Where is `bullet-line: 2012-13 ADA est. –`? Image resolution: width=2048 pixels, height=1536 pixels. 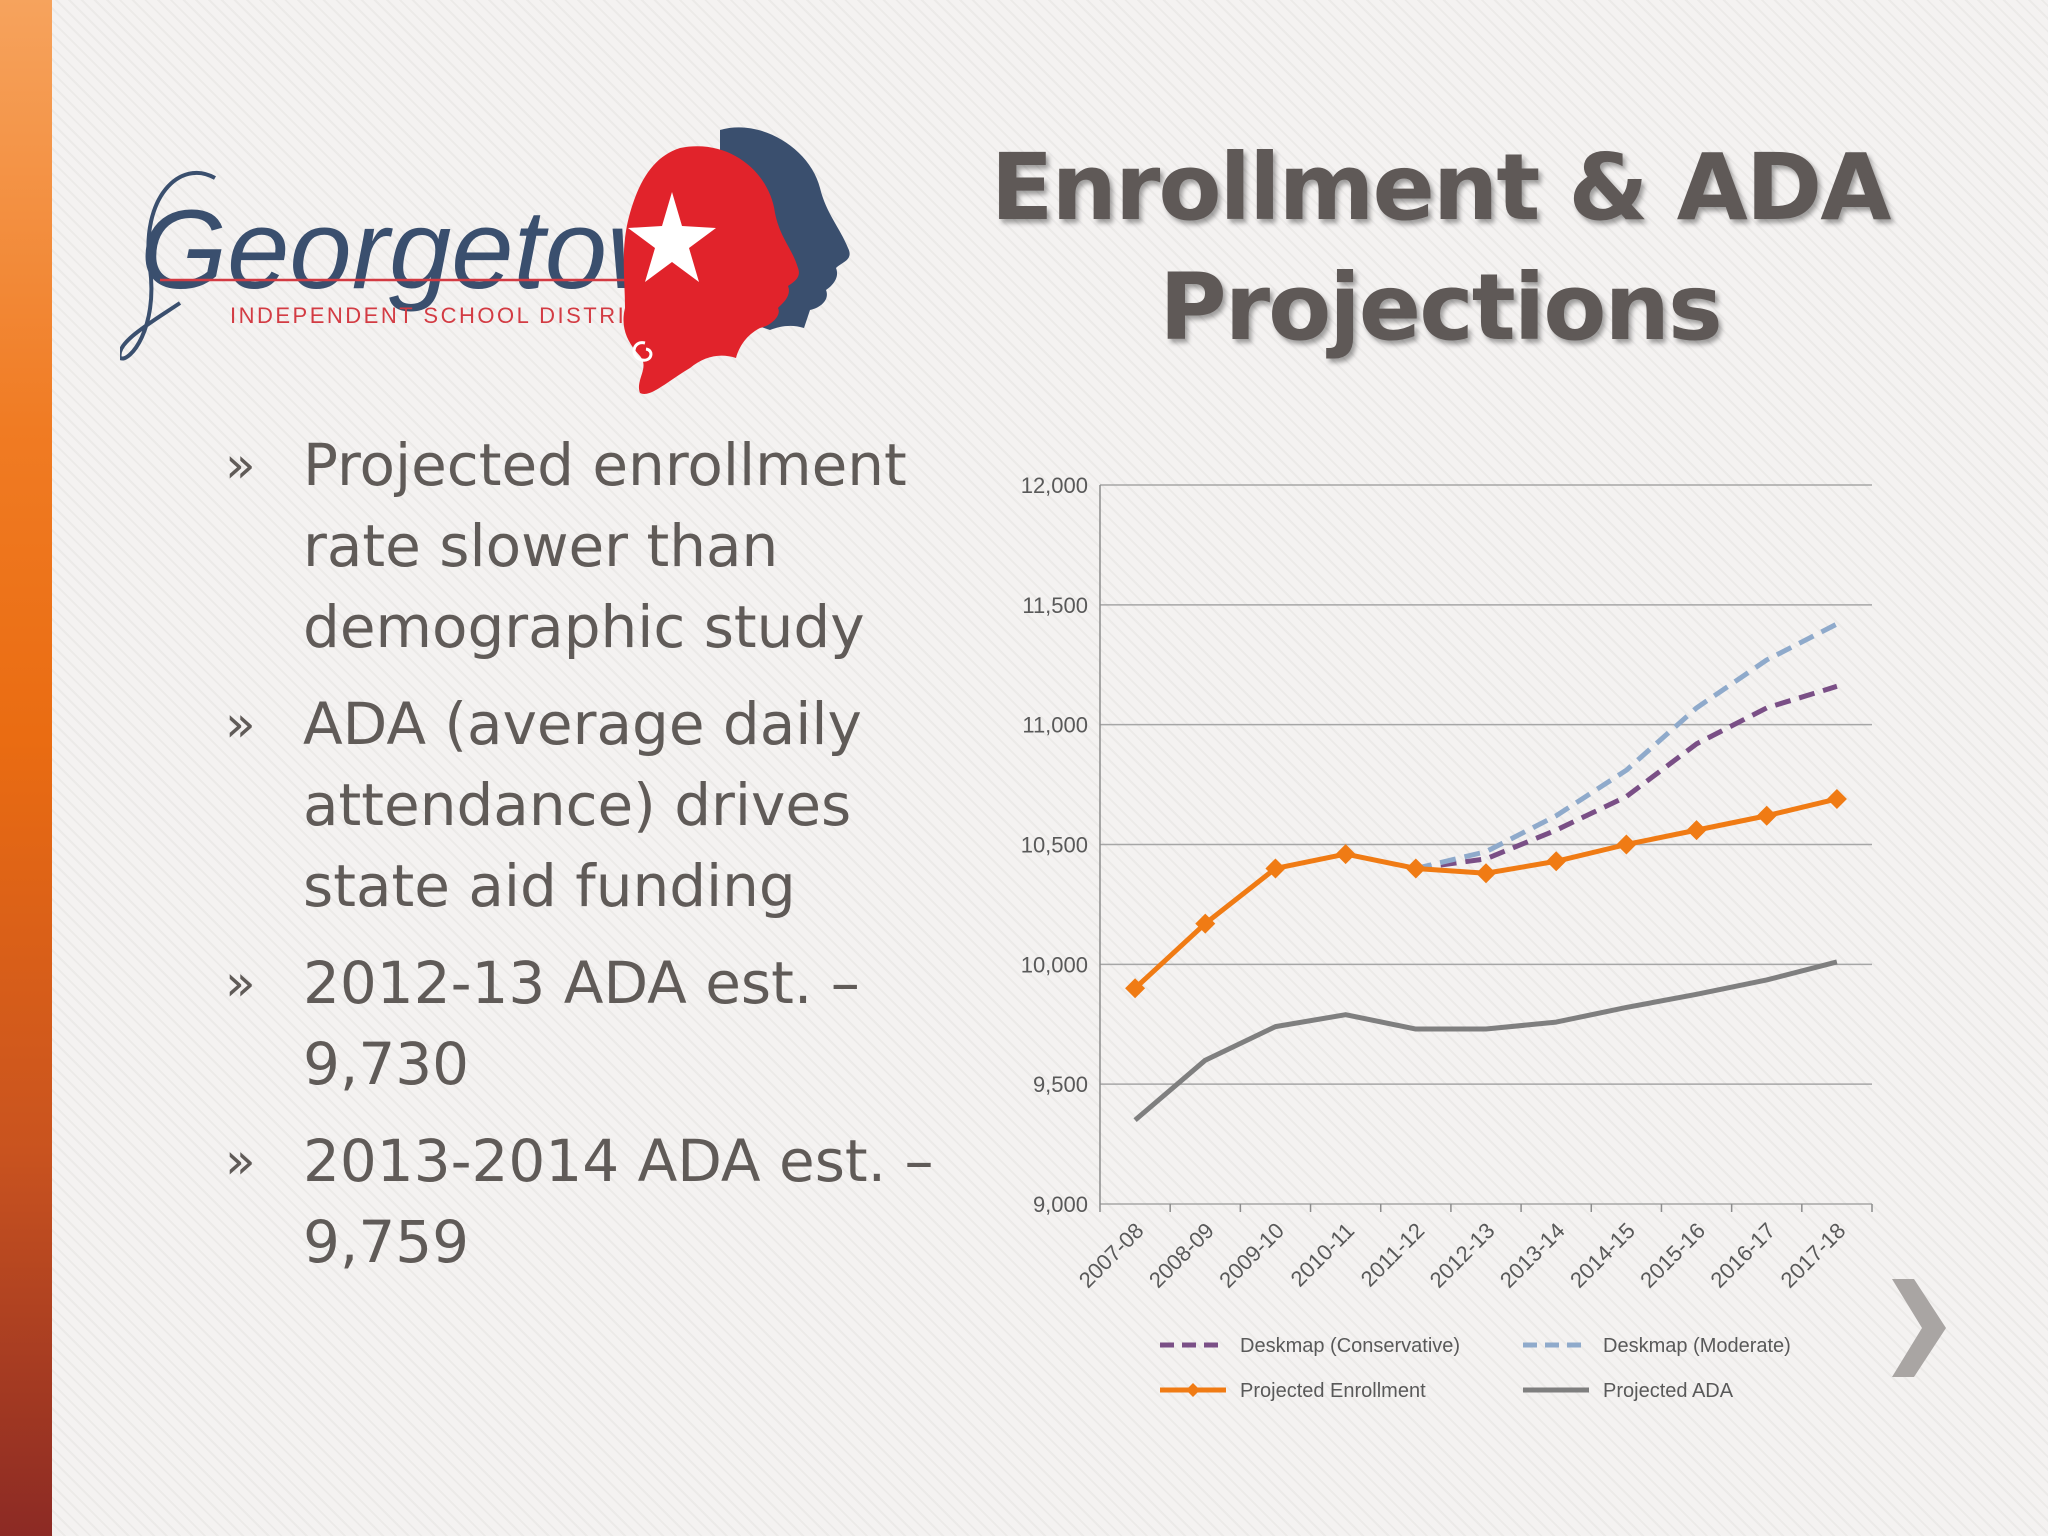
bullet-line: 2012-13 ADA est. – is located at coordinates (581, 983).